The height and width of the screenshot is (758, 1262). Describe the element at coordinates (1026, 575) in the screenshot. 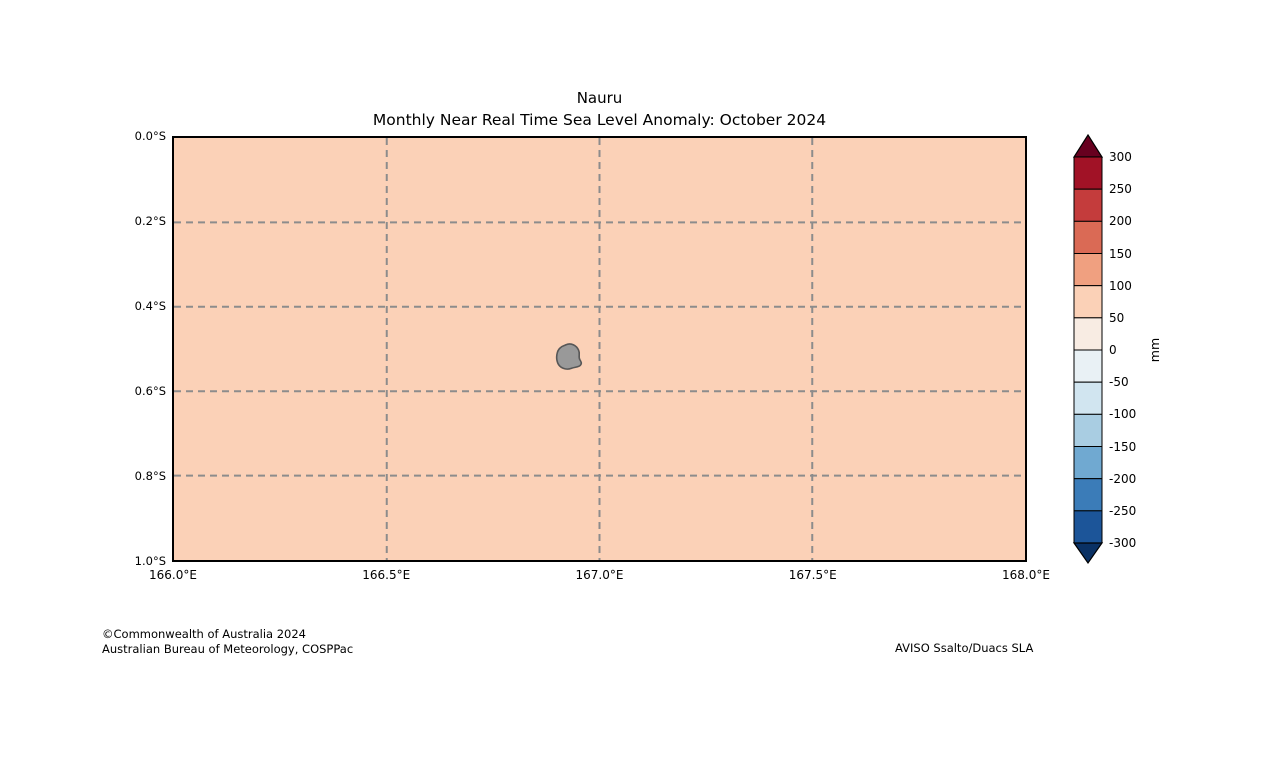

I see `x-tick-label: 168.0°E` at that location.